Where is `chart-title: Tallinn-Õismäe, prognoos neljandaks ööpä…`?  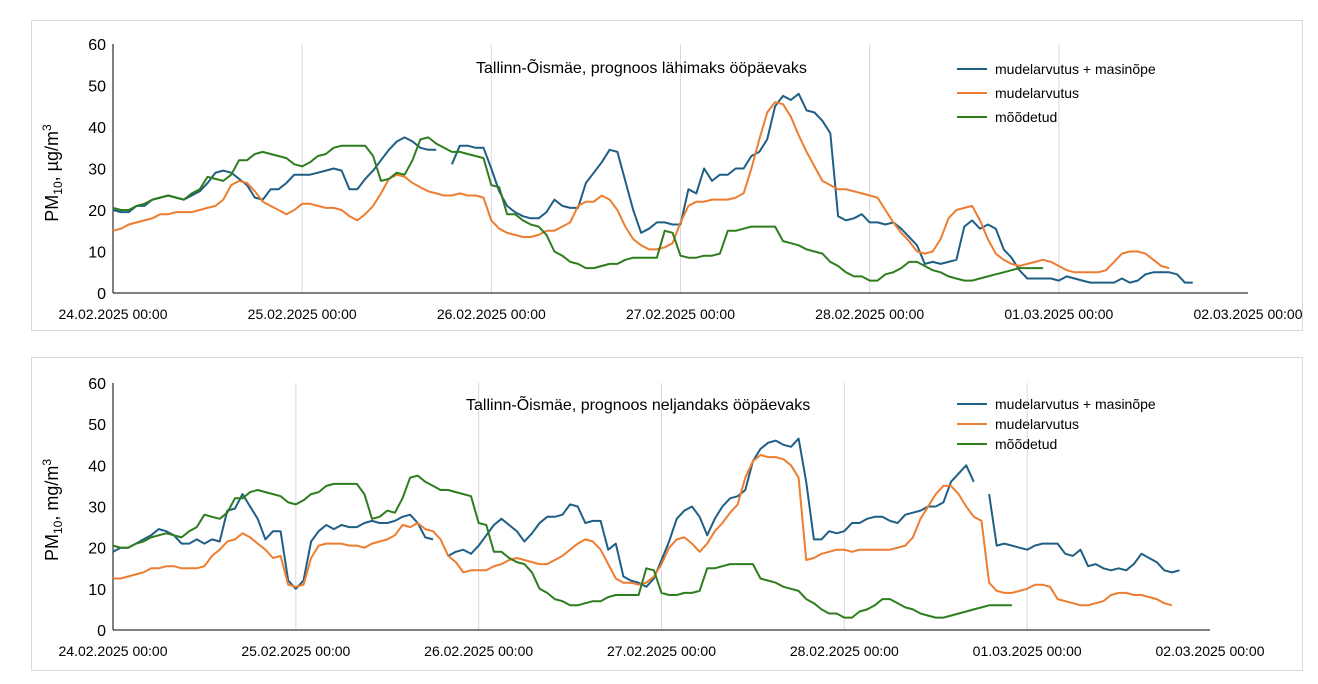
chart-title: Tallinn-Õismäe, prognoos neljandaks ööpä… is located at coordinates (638, 404).